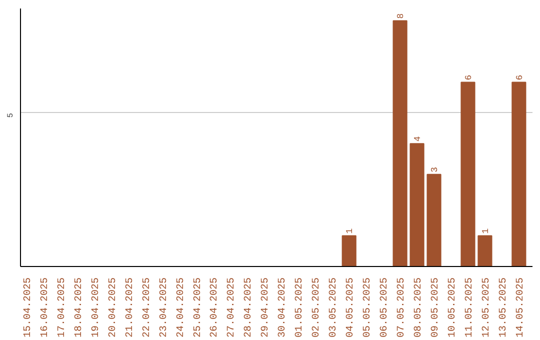 Image resolution: width=540 pixels, height=340 pixels. I want to click on x-tick-label: 17.04.2025, so click(62, 307).